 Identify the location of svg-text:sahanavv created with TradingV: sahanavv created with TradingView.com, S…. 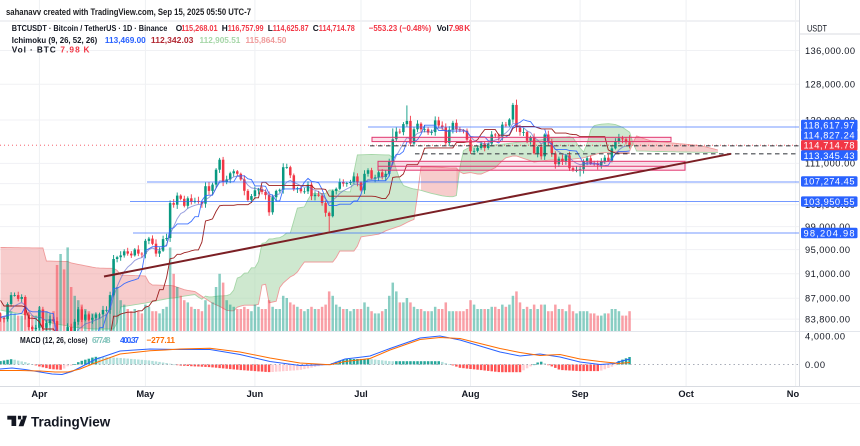
(128, 12).